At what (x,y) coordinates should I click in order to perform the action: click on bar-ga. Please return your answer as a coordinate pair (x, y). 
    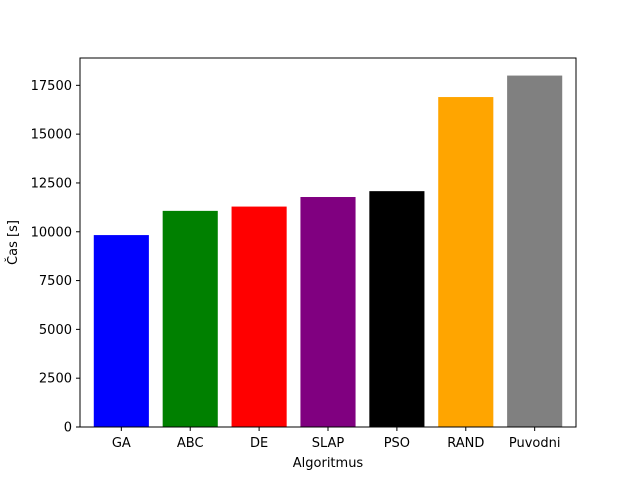
    Looking at the image, I should click on (121, 331).